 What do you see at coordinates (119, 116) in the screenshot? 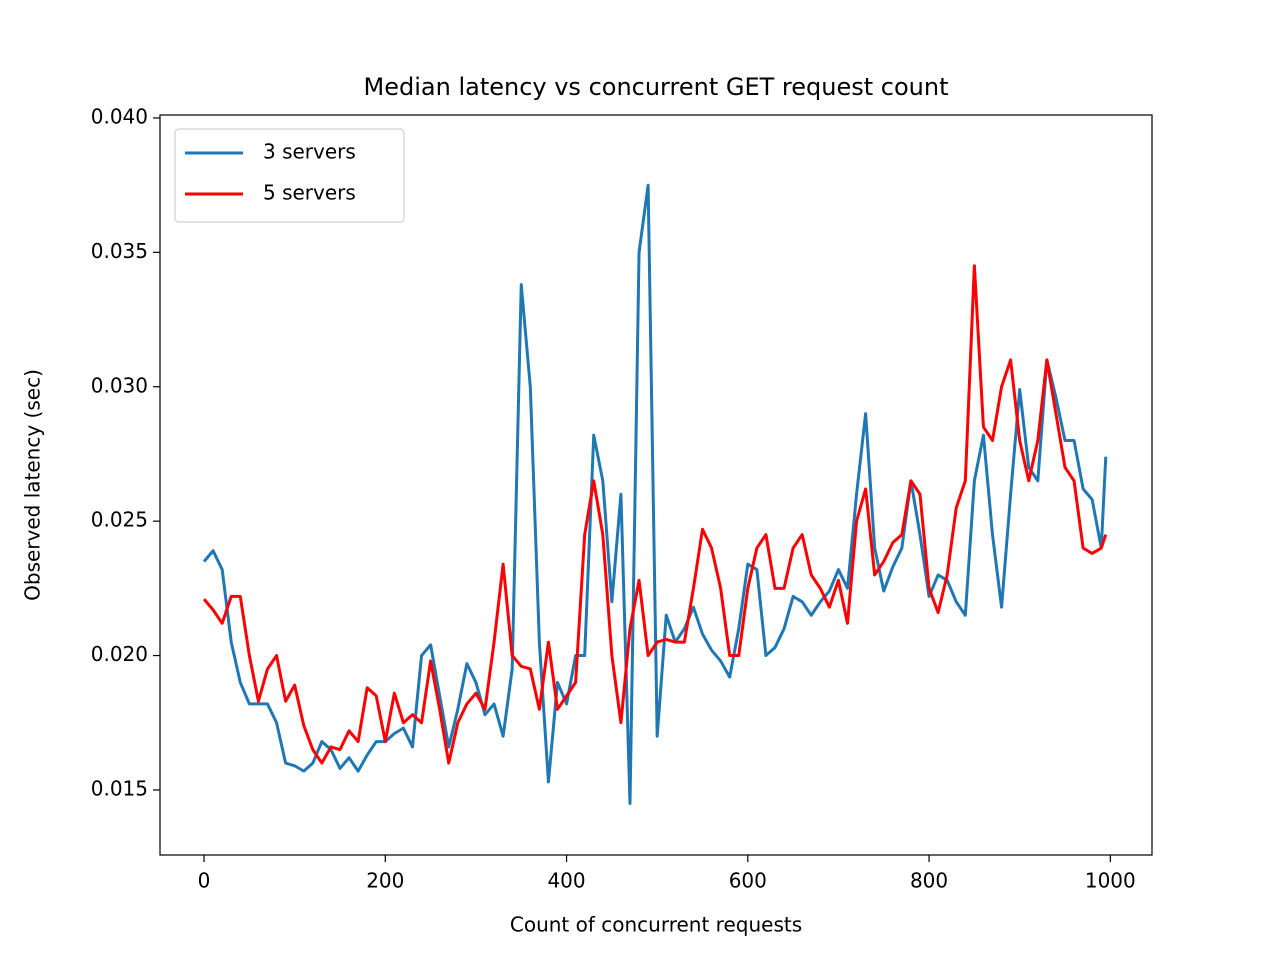
I see `y-tick-label: 0.040` at bounding box center [119, 116].